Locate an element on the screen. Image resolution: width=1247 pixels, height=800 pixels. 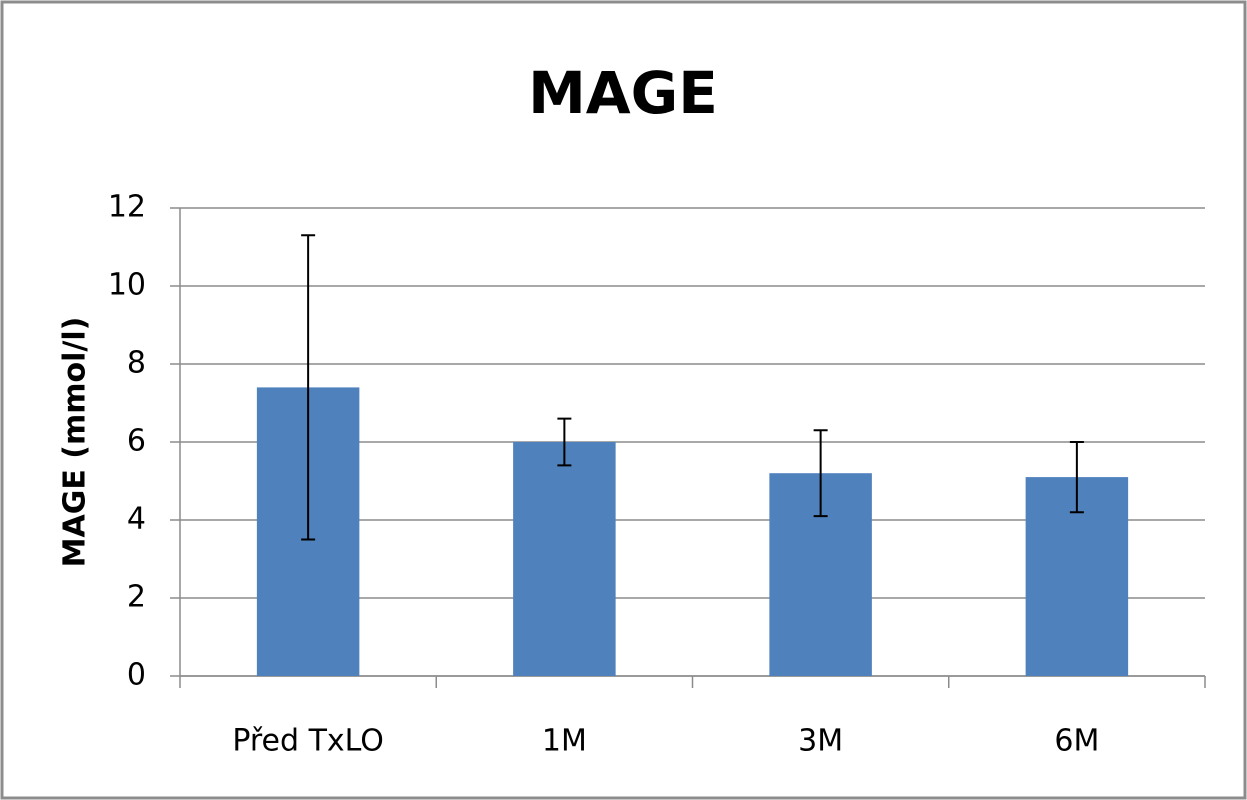
y-tick-label: 8 is located at coordinates (136, 363).